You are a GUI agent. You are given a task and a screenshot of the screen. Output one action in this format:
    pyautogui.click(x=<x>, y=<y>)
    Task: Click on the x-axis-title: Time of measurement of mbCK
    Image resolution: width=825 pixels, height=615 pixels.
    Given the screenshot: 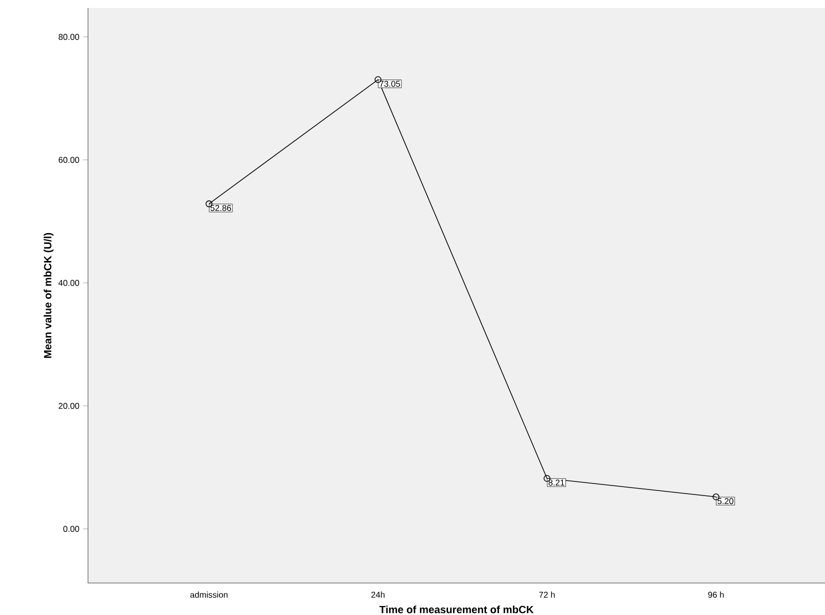 What is the action you would take?
    pyautogui.click(x=456, y=610)
    